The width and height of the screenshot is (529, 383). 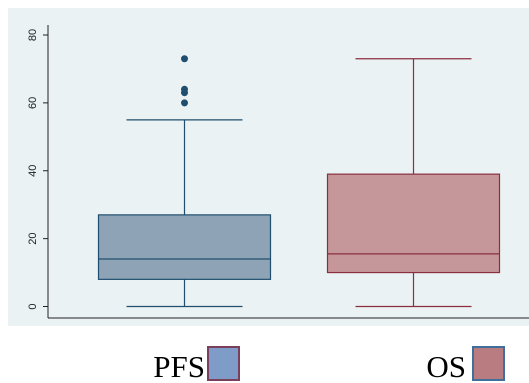 I want to click on legend-item-os: OS, so click(x=465, y=364).